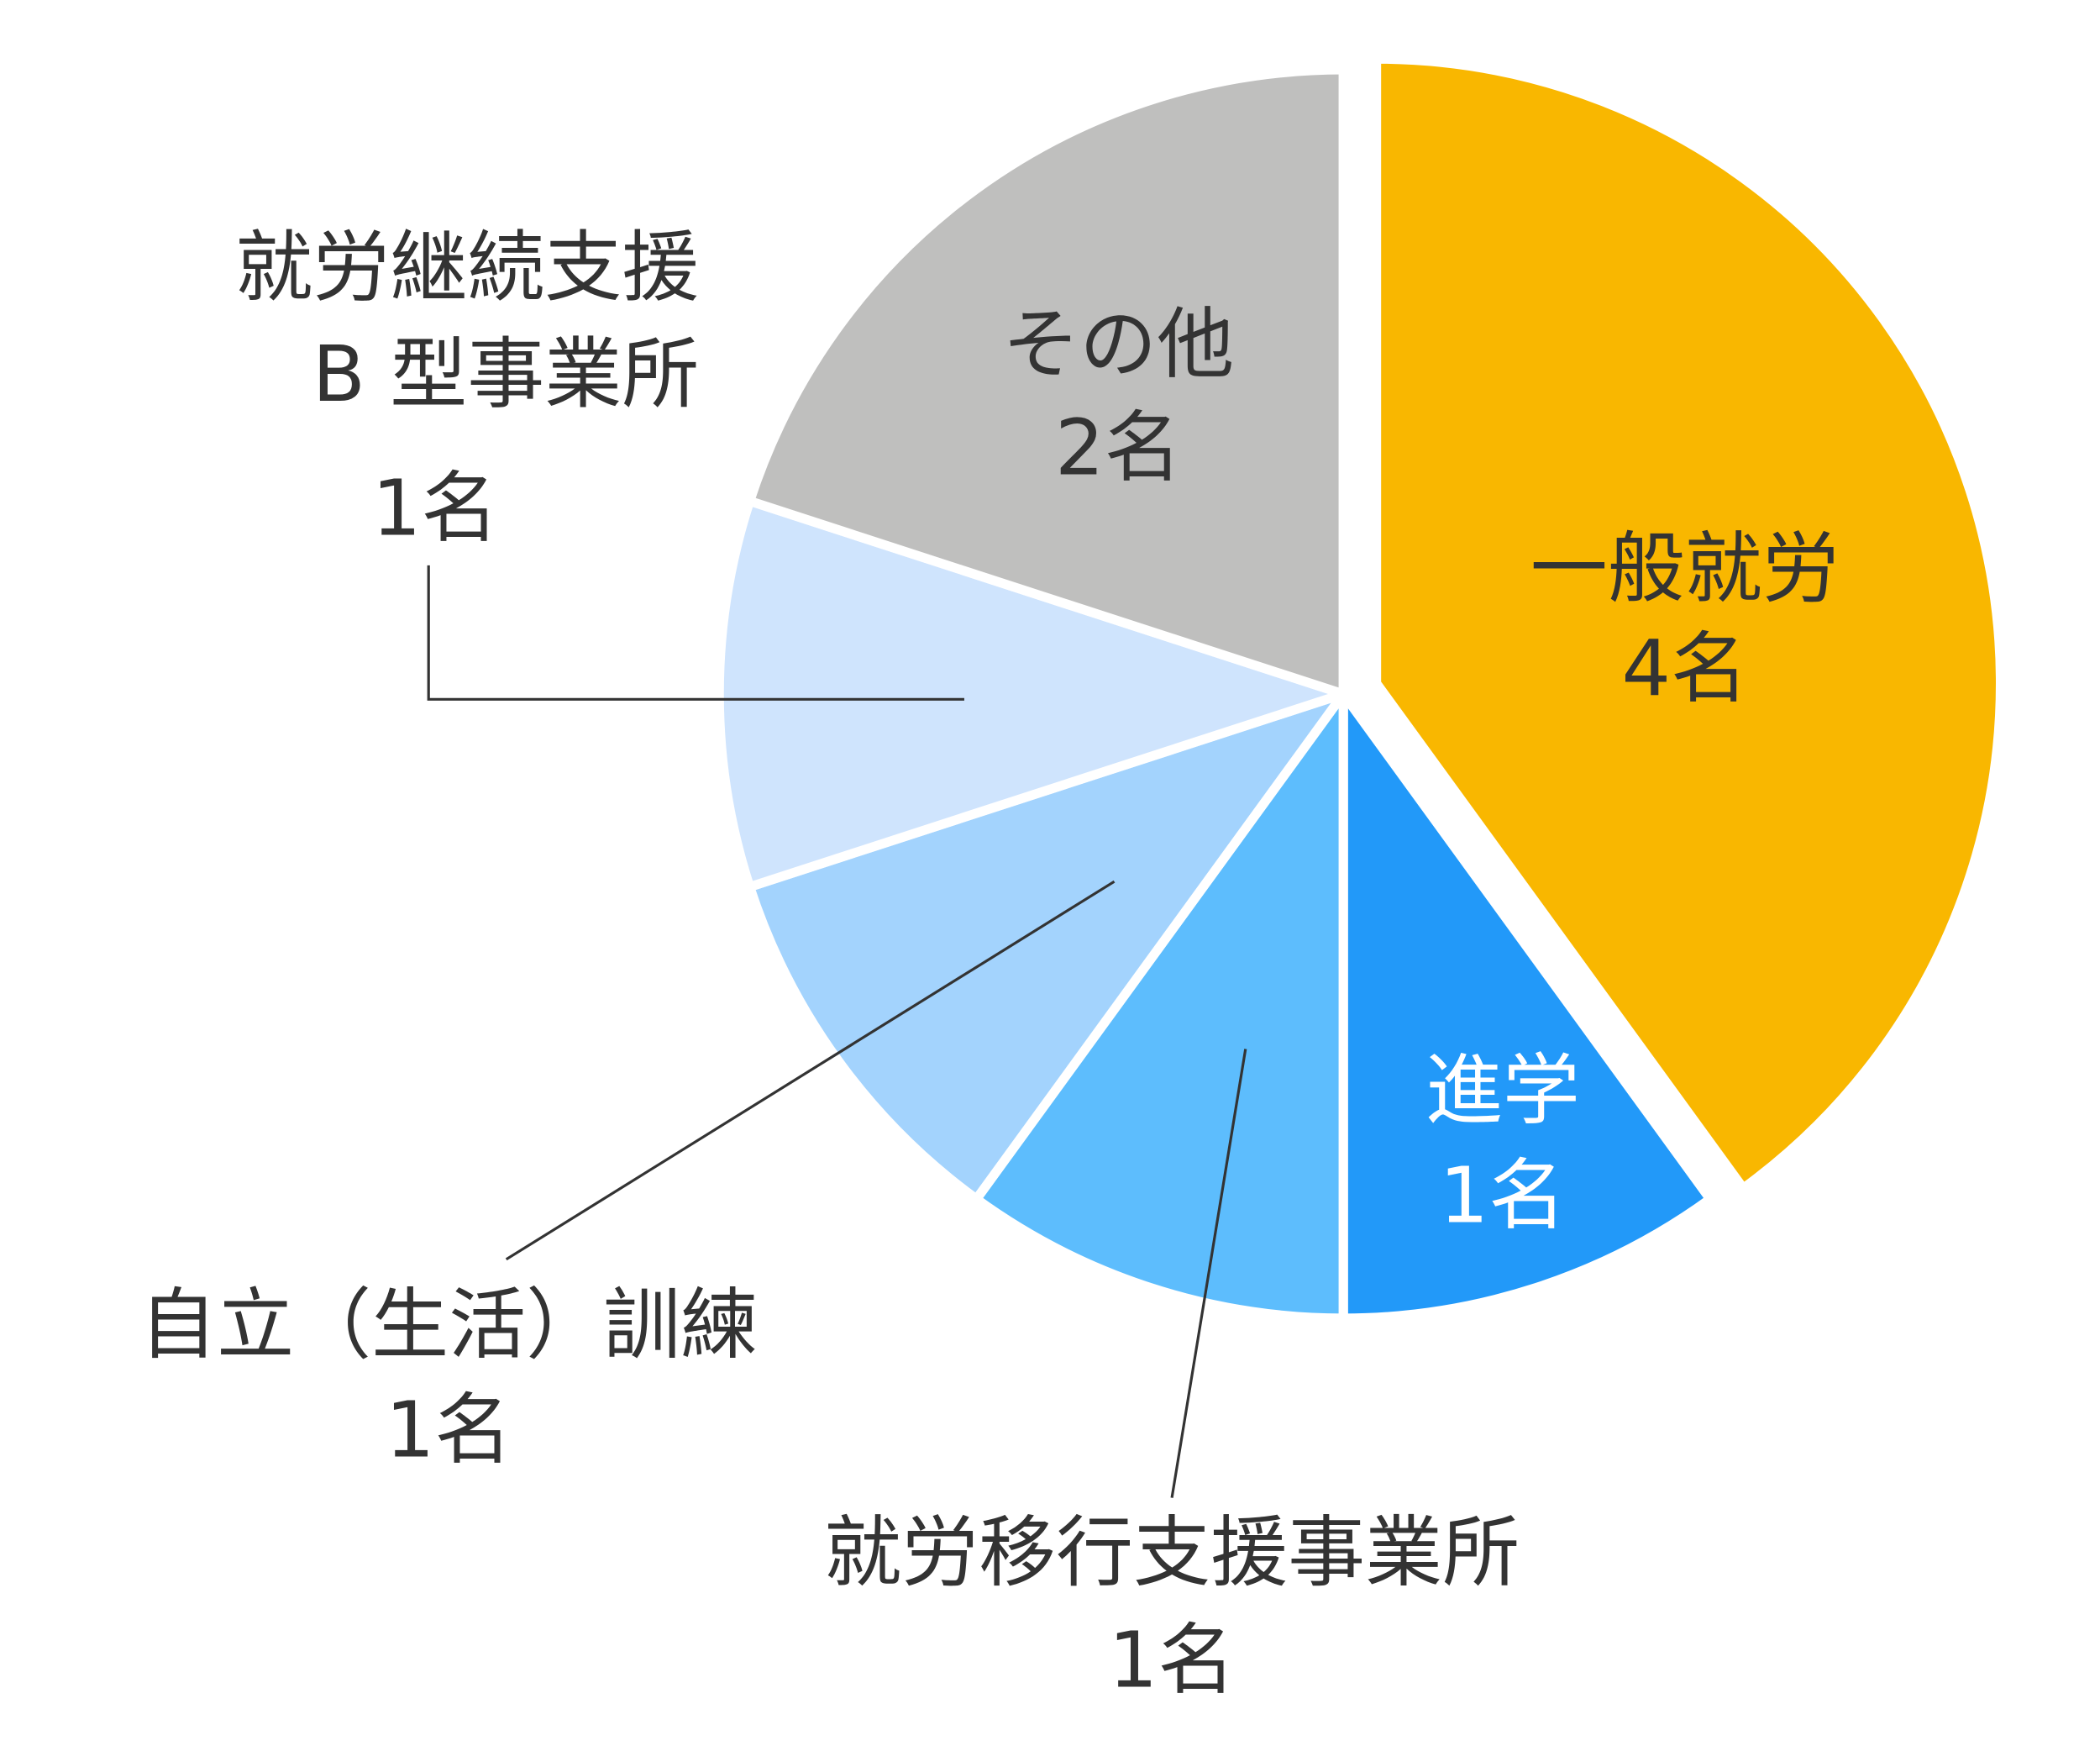  What do you see at coordinates (1685, 568) in the screenshot?
I see `slice-label: 一般就労` at bounding box center [1685, 568].